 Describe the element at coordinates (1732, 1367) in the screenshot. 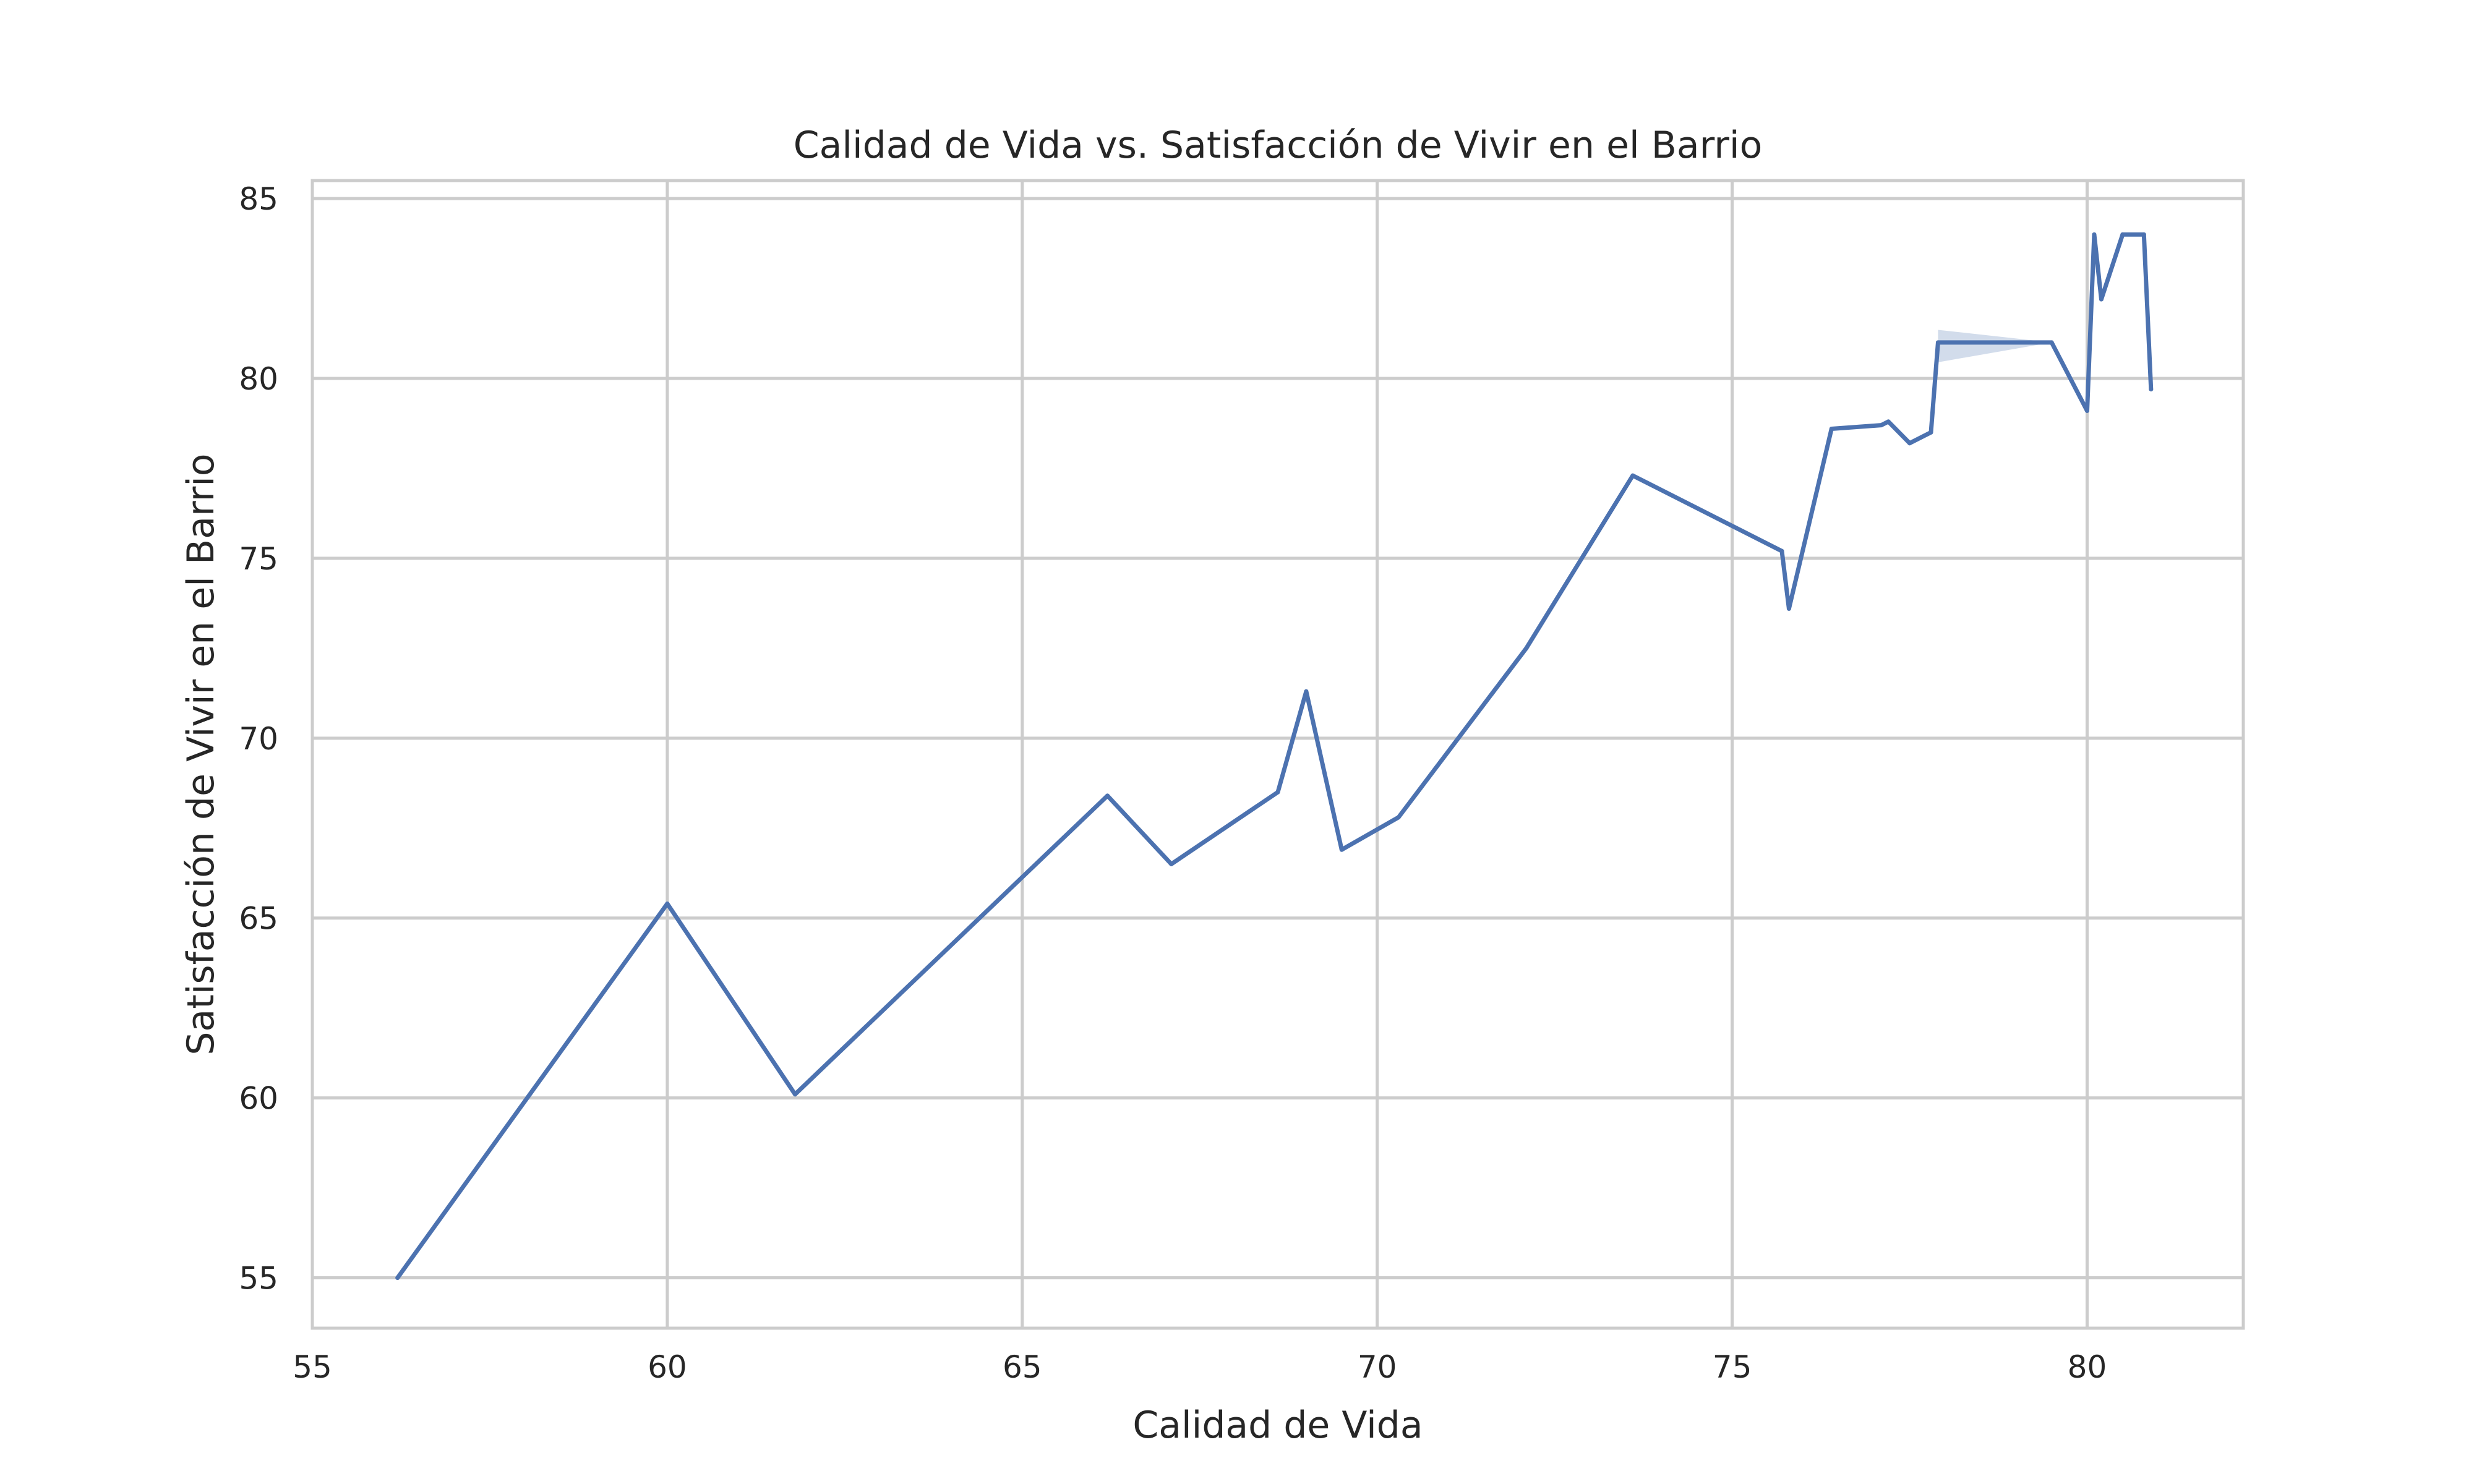

I see `x-tick-label: 75` at that location.